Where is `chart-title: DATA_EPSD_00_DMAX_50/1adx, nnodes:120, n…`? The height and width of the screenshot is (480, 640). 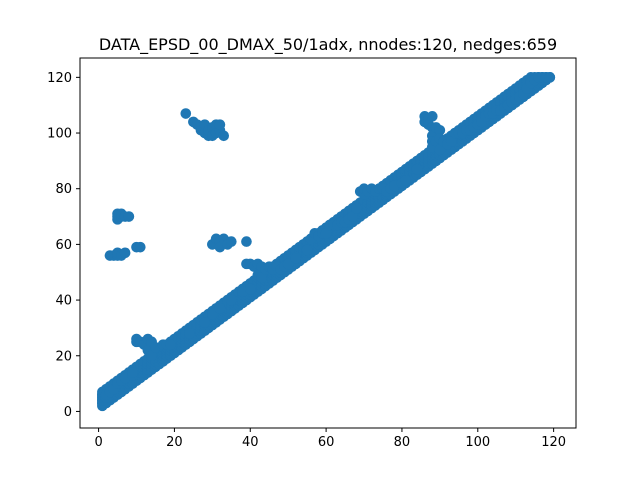
chart-title: DATA_EPSD_00_DMAX_50/1adx, nnodes:120, n… is located at coordinates (328, 45).